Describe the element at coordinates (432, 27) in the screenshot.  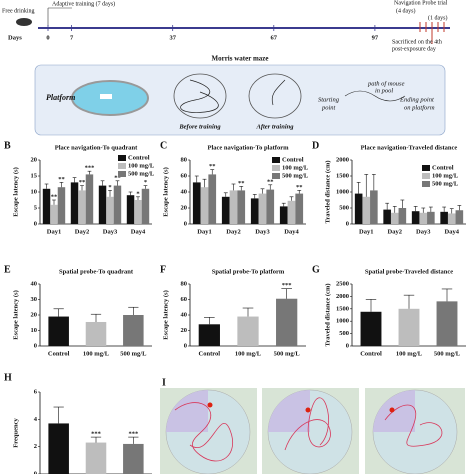
I see `trial-ticks` at that location.